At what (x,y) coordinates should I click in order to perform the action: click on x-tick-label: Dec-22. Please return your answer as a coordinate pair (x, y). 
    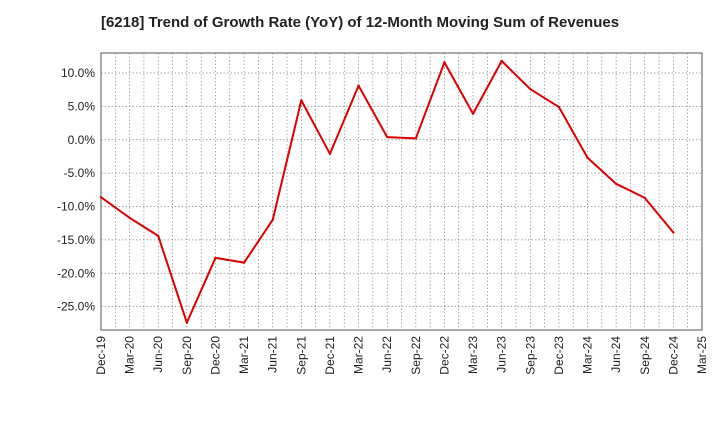
    Looking at the image, I should click on (444, 355).